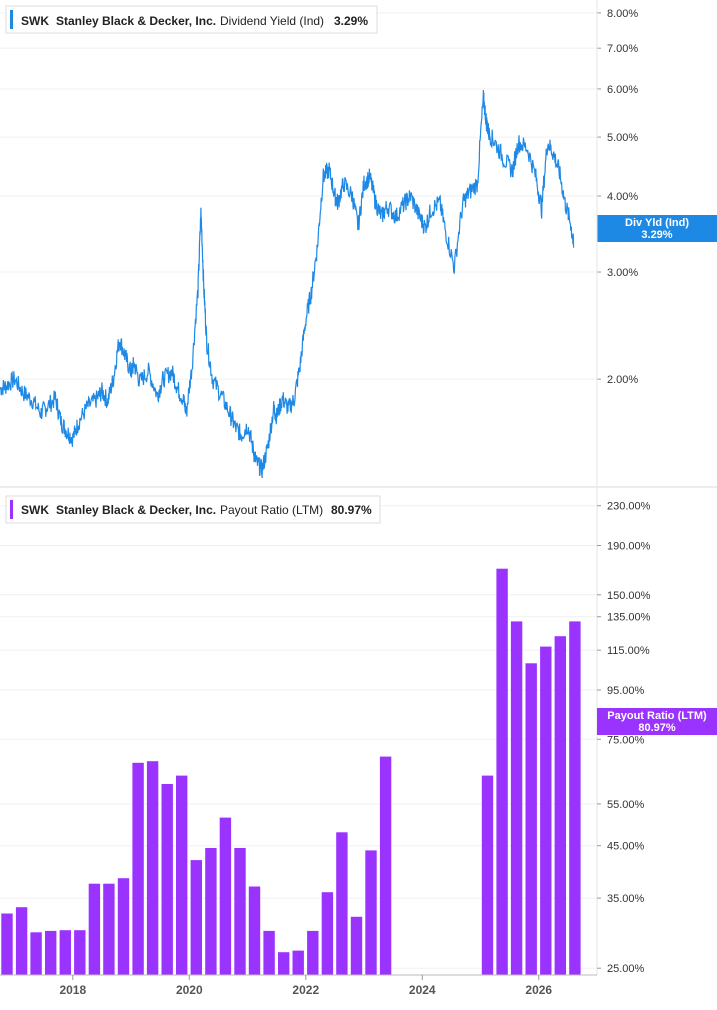 Image resolution: width=717 pixels, height=1010 pixels. I want to click on bottom-legend-value: 80.97%, so click(351, 510).